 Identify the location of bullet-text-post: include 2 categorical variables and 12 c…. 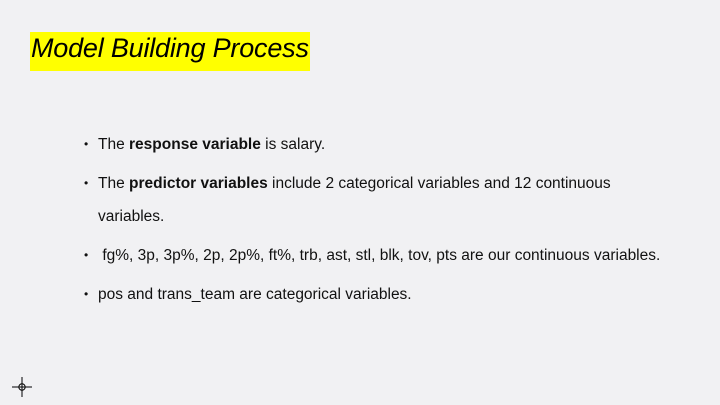
(354, 200).